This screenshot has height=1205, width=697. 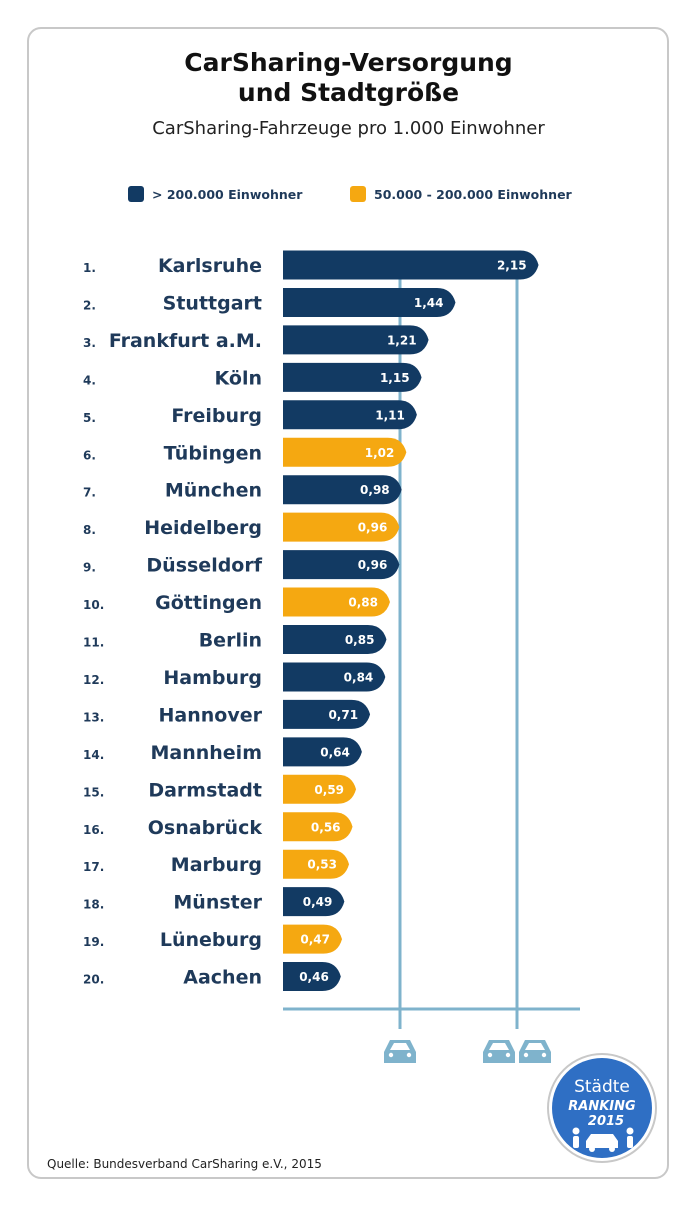 I want to click on rank-label-7: 7., so click(x=89, y=493).